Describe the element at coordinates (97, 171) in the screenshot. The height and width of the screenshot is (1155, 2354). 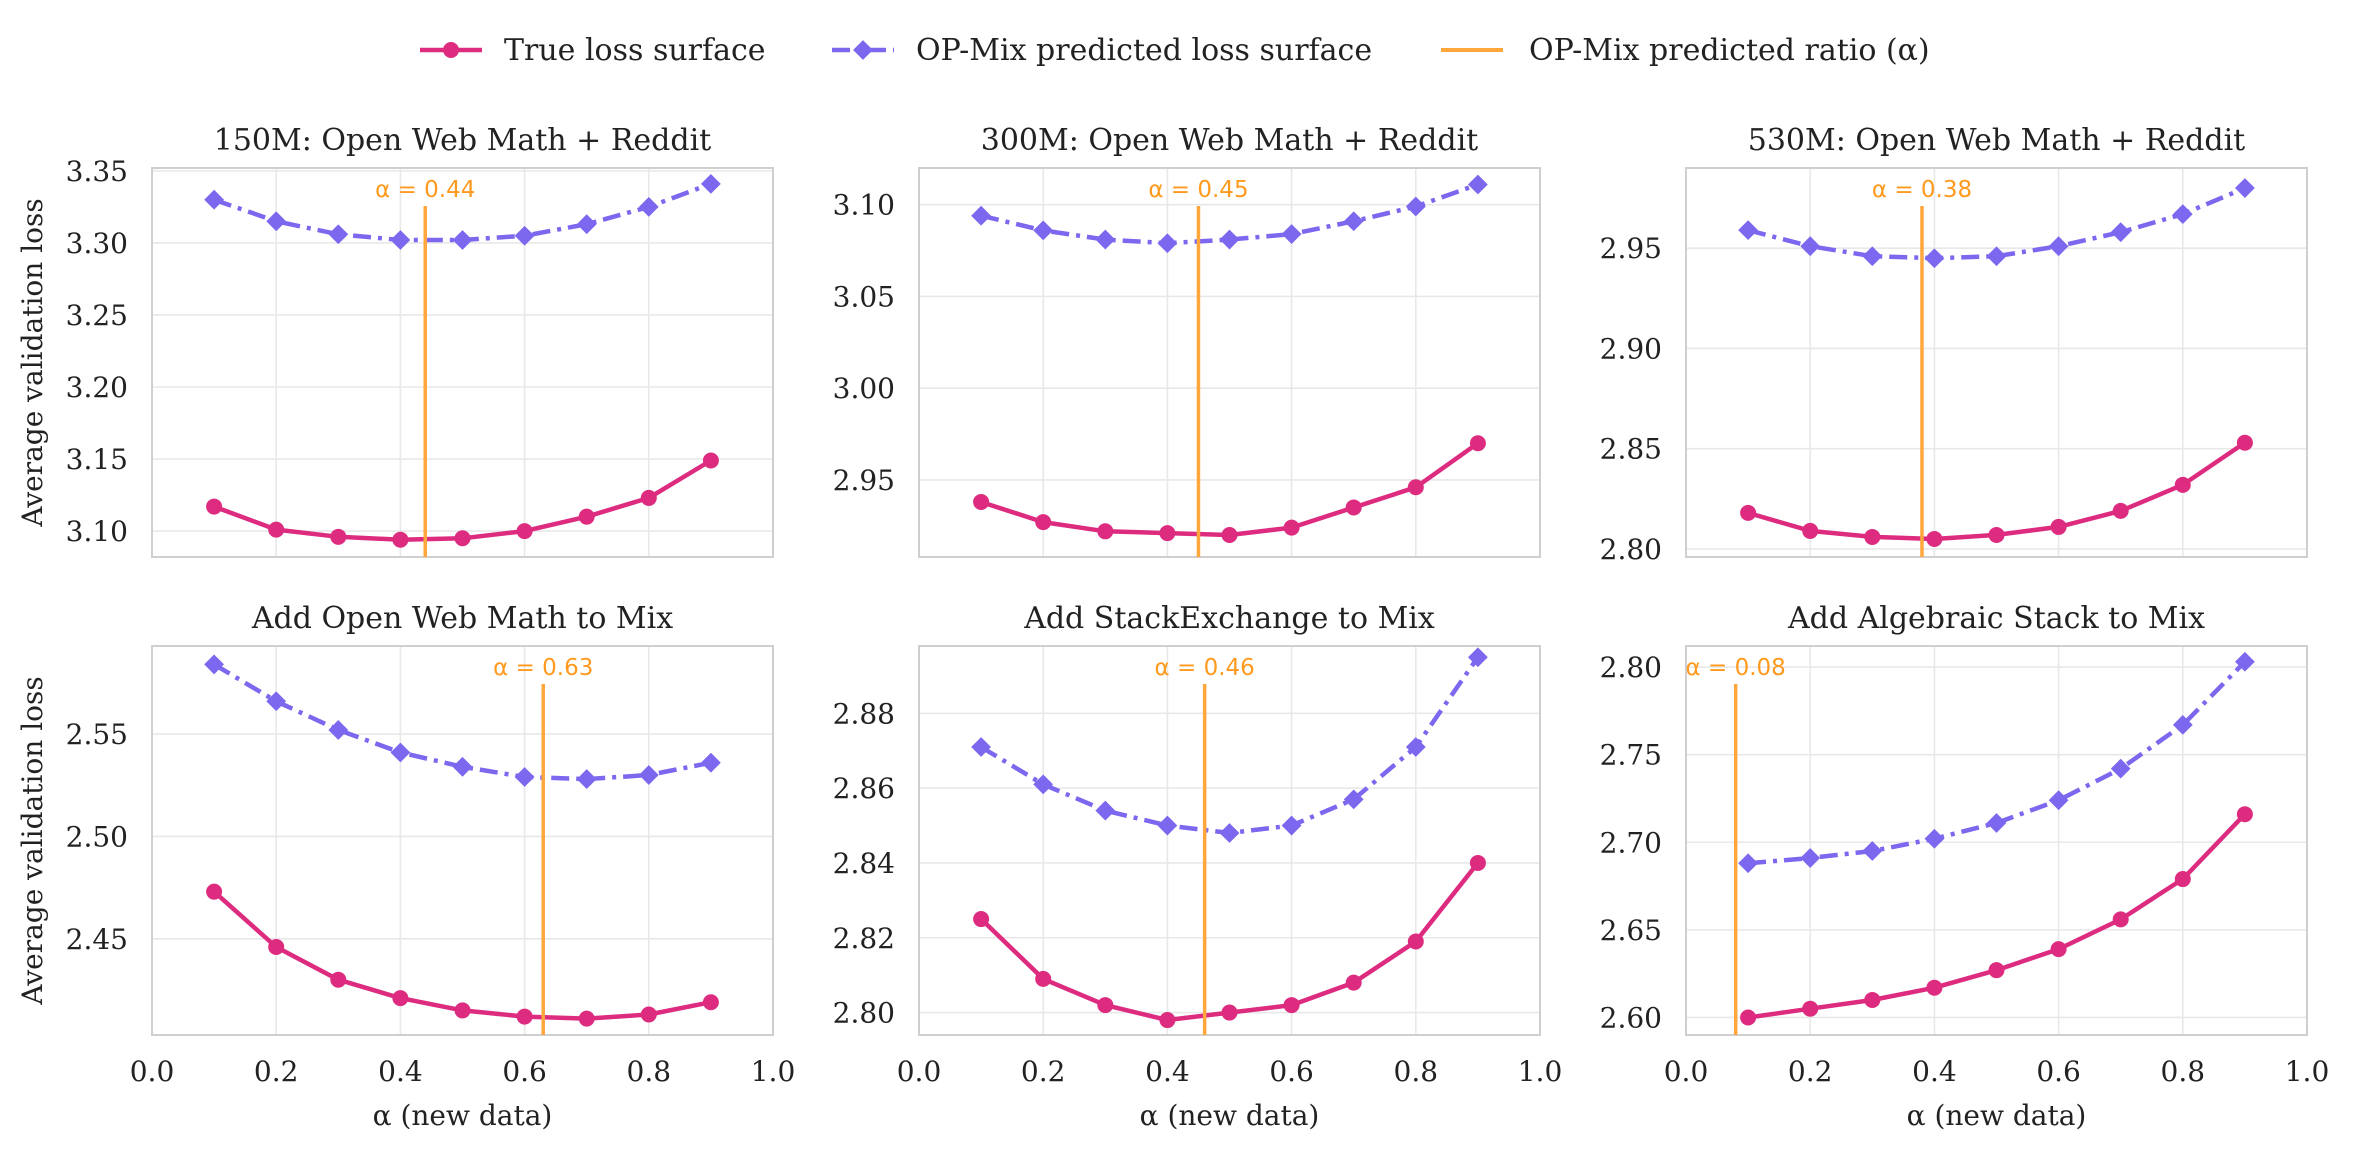
I see `y-tick-label: 3.35` at that location.